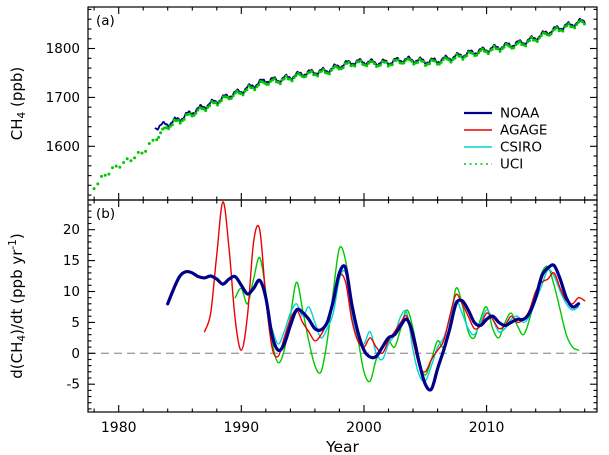 The height and width of the screenshot is (455, 609). I want to click on legend-label: CSIRO, so click(521, 148).